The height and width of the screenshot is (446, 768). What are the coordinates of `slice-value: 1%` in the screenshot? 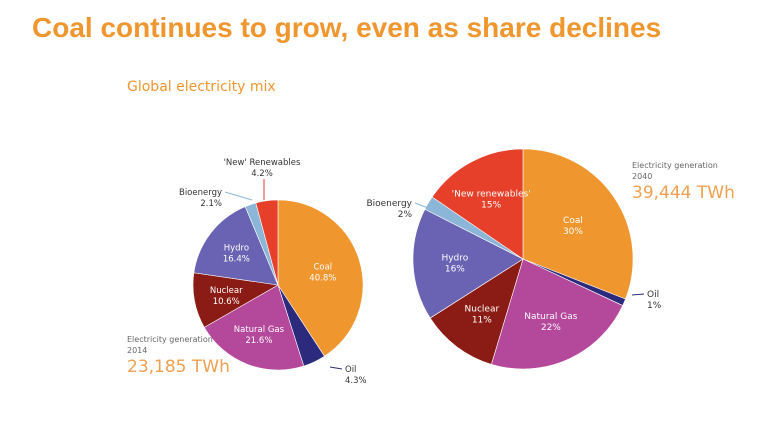 It's located at (654, 306).